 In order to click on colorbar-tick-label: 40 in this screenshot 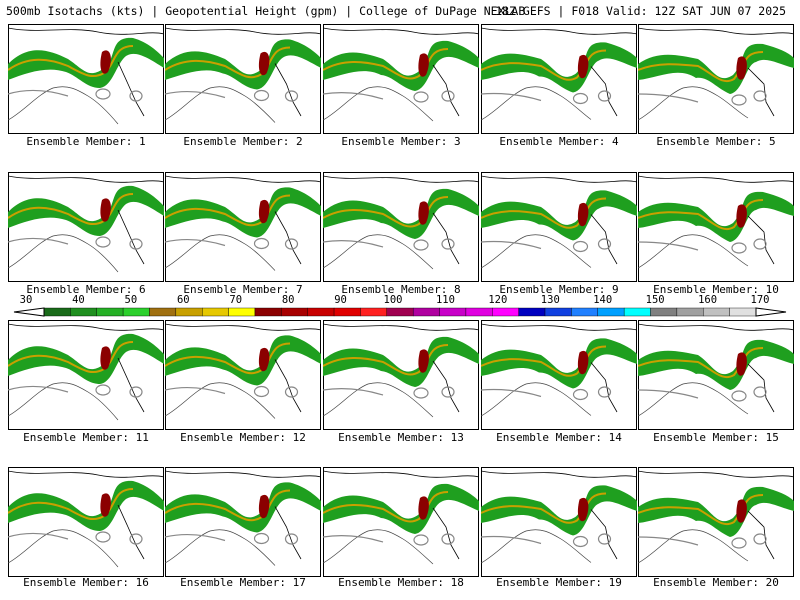, I will do `click(78, 300)`.